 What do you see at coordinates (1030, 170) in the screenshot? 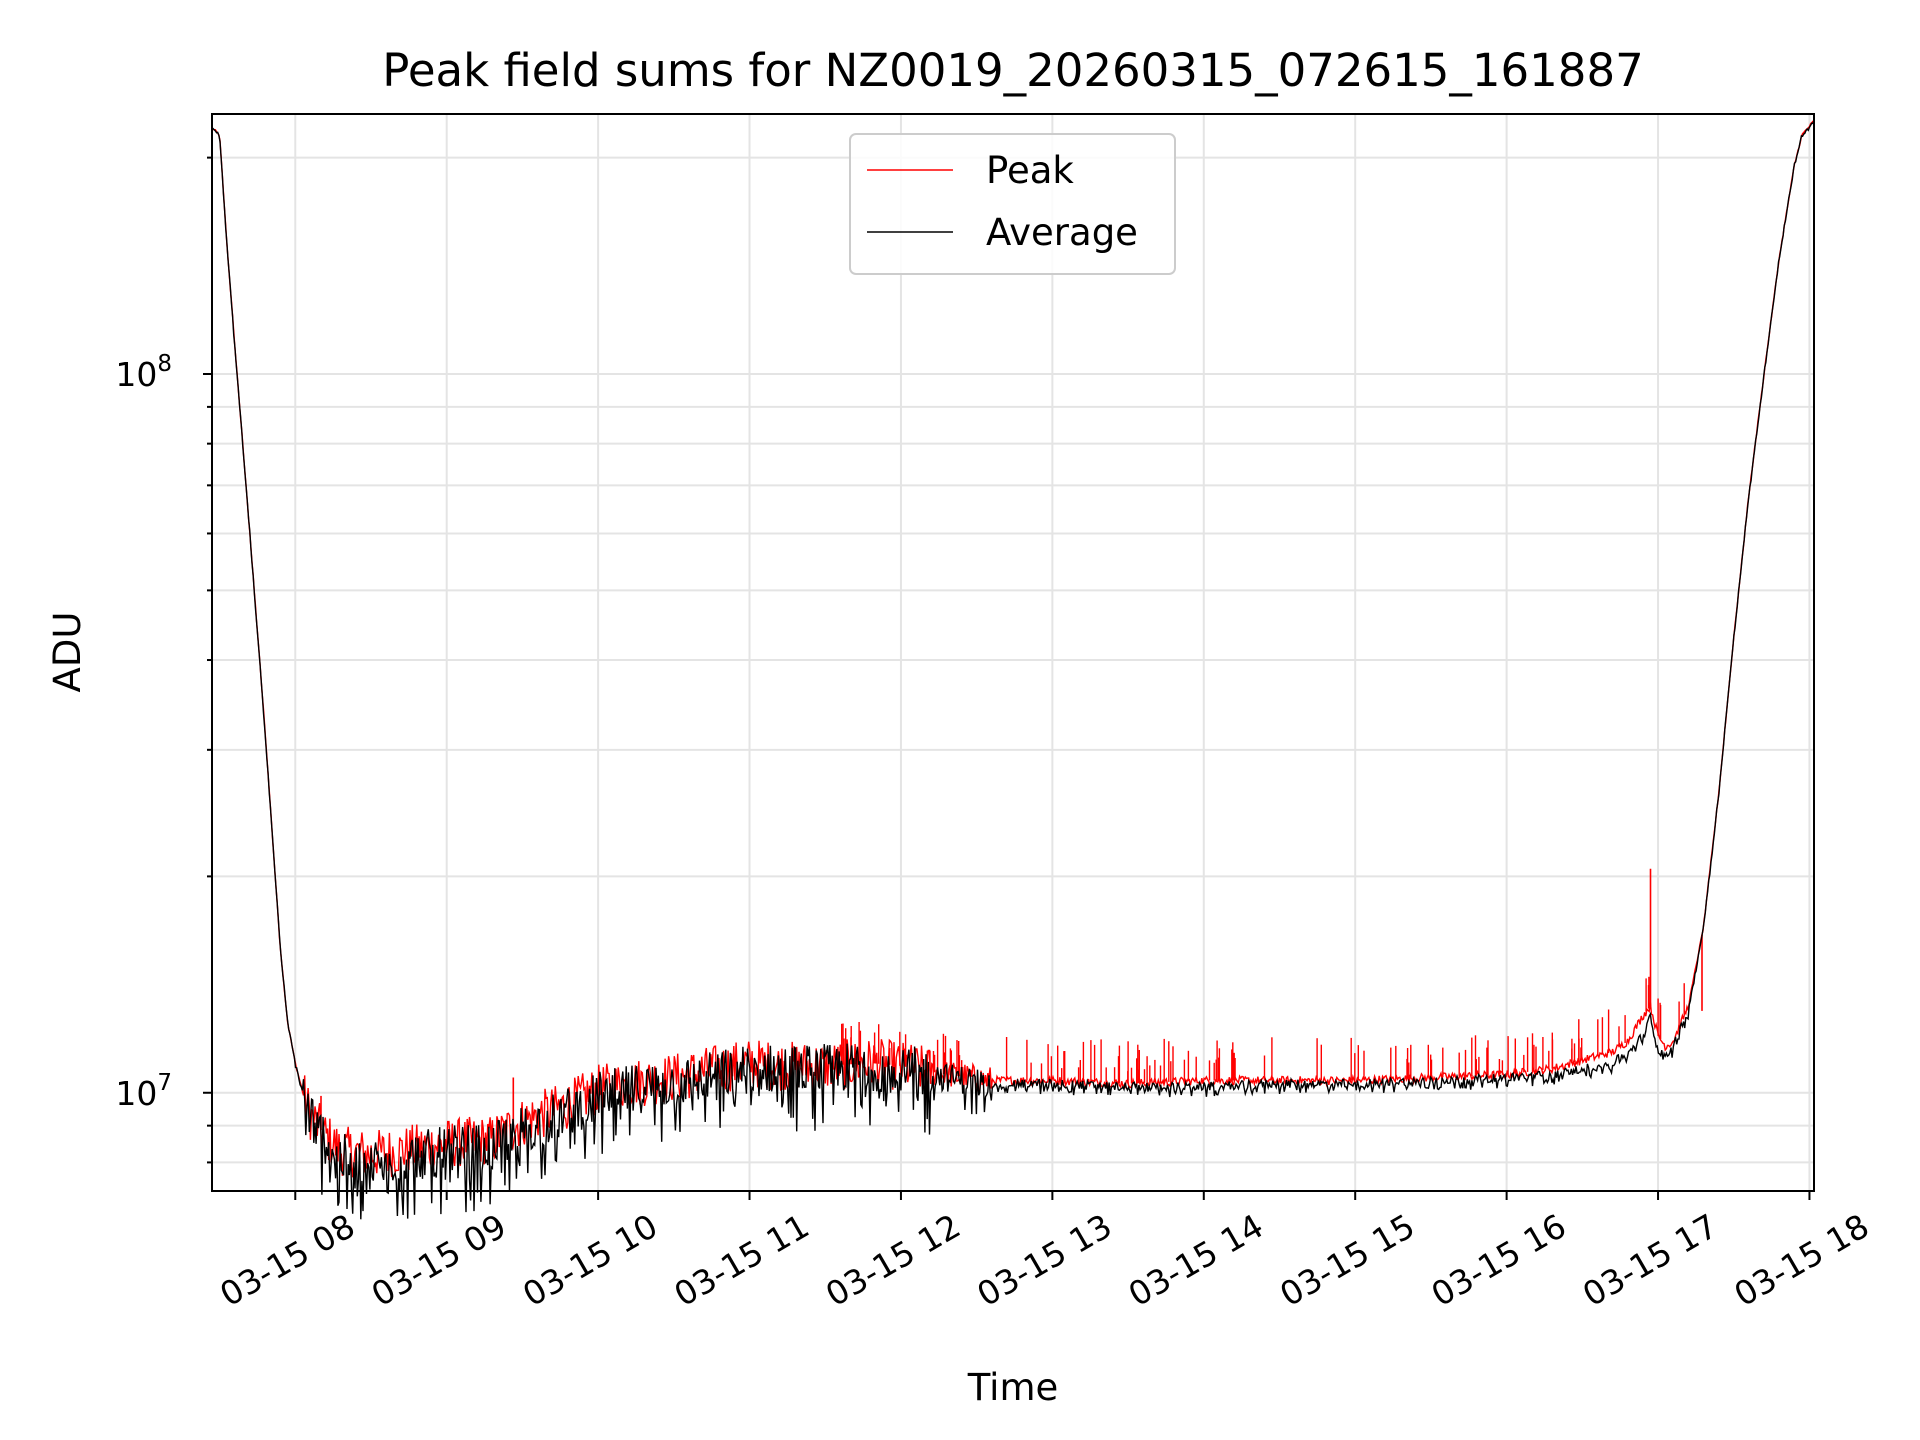
I see `legend-label-peak: Peak` at bounding box center [1030, 170].